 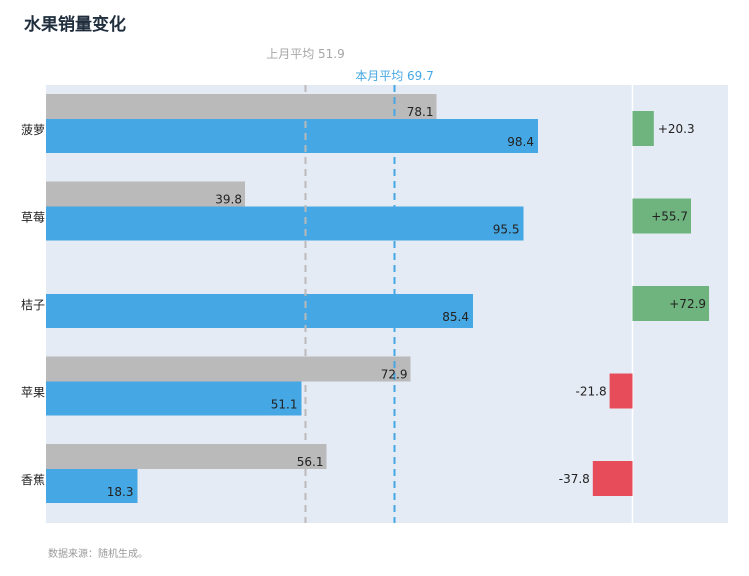 What do you see at coordinates (33, 480) in the screenshot?
I see `category-label-4: 香蕉` at bounding box center [33, 480].